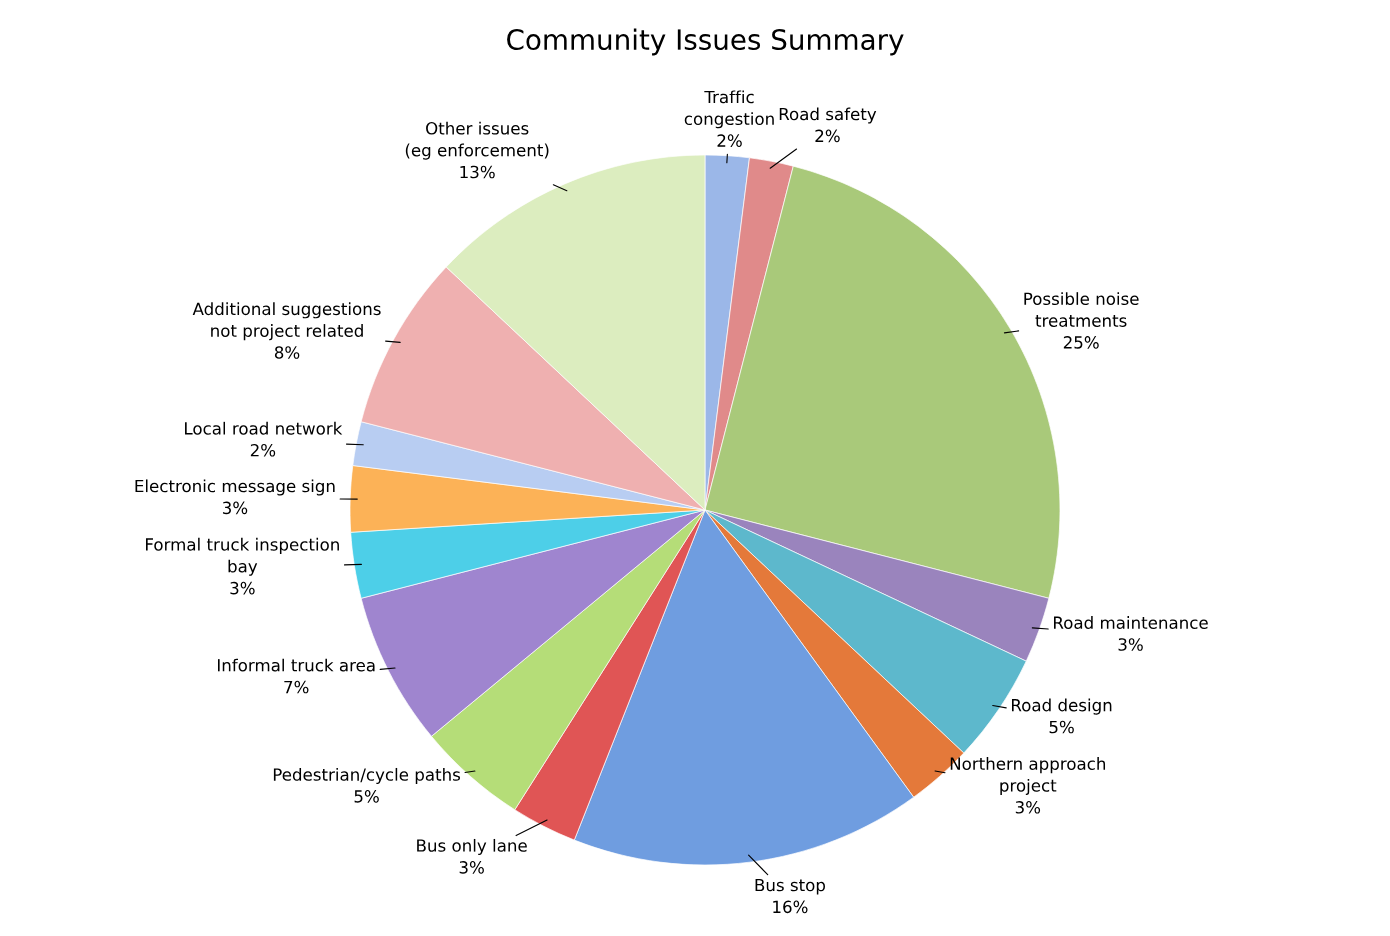  What do you see at coordinates (477, 140) in the screenshot?
I see `slice-label: Other issues (eg enforcement)` at bounding box center [477, 140].